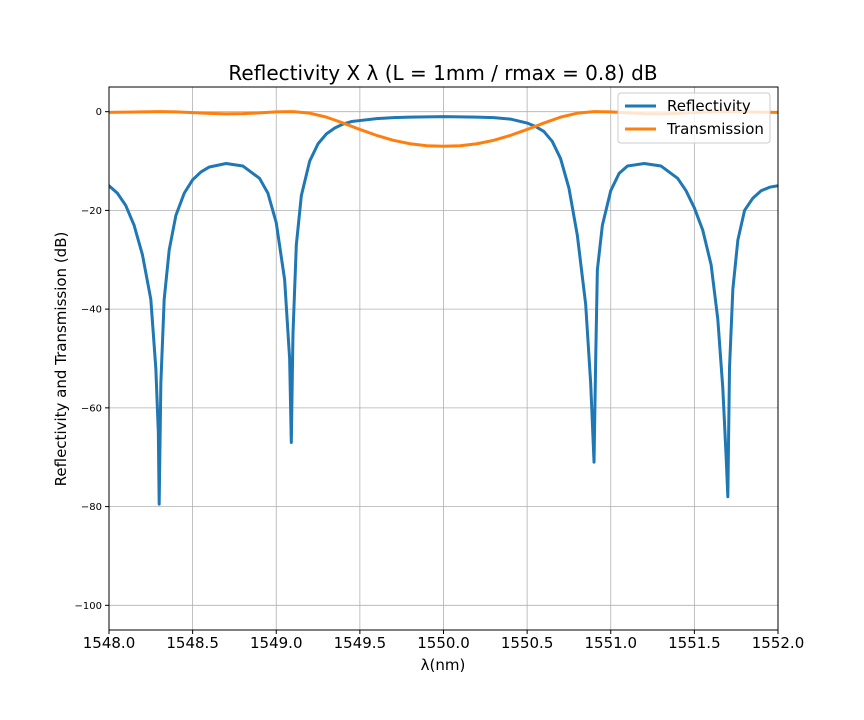 Image resolution: width=864 pixels, height=720 pixels. Describe the element at coordinates (91, 507) in the screenshot. I see `y-tick-label: −80` at that location.